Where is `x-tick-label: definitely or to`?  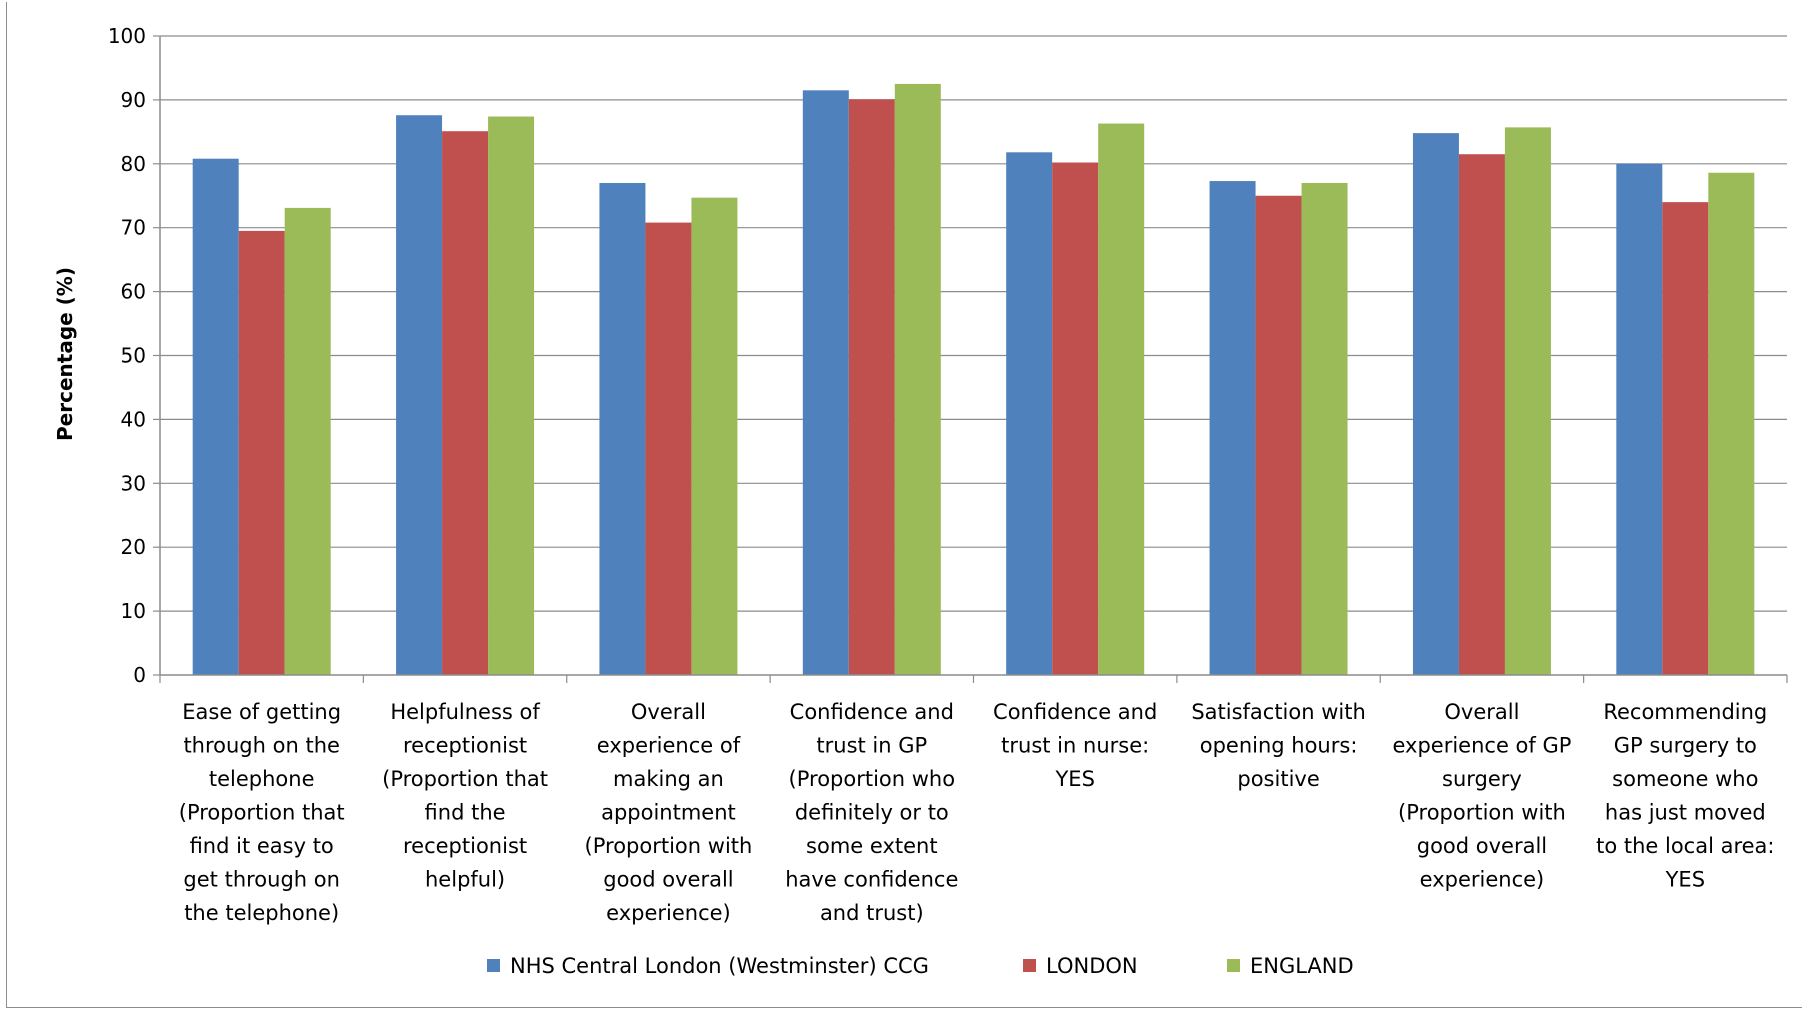 x-tick-label: definitely or to is located at coordinates (872, 813).